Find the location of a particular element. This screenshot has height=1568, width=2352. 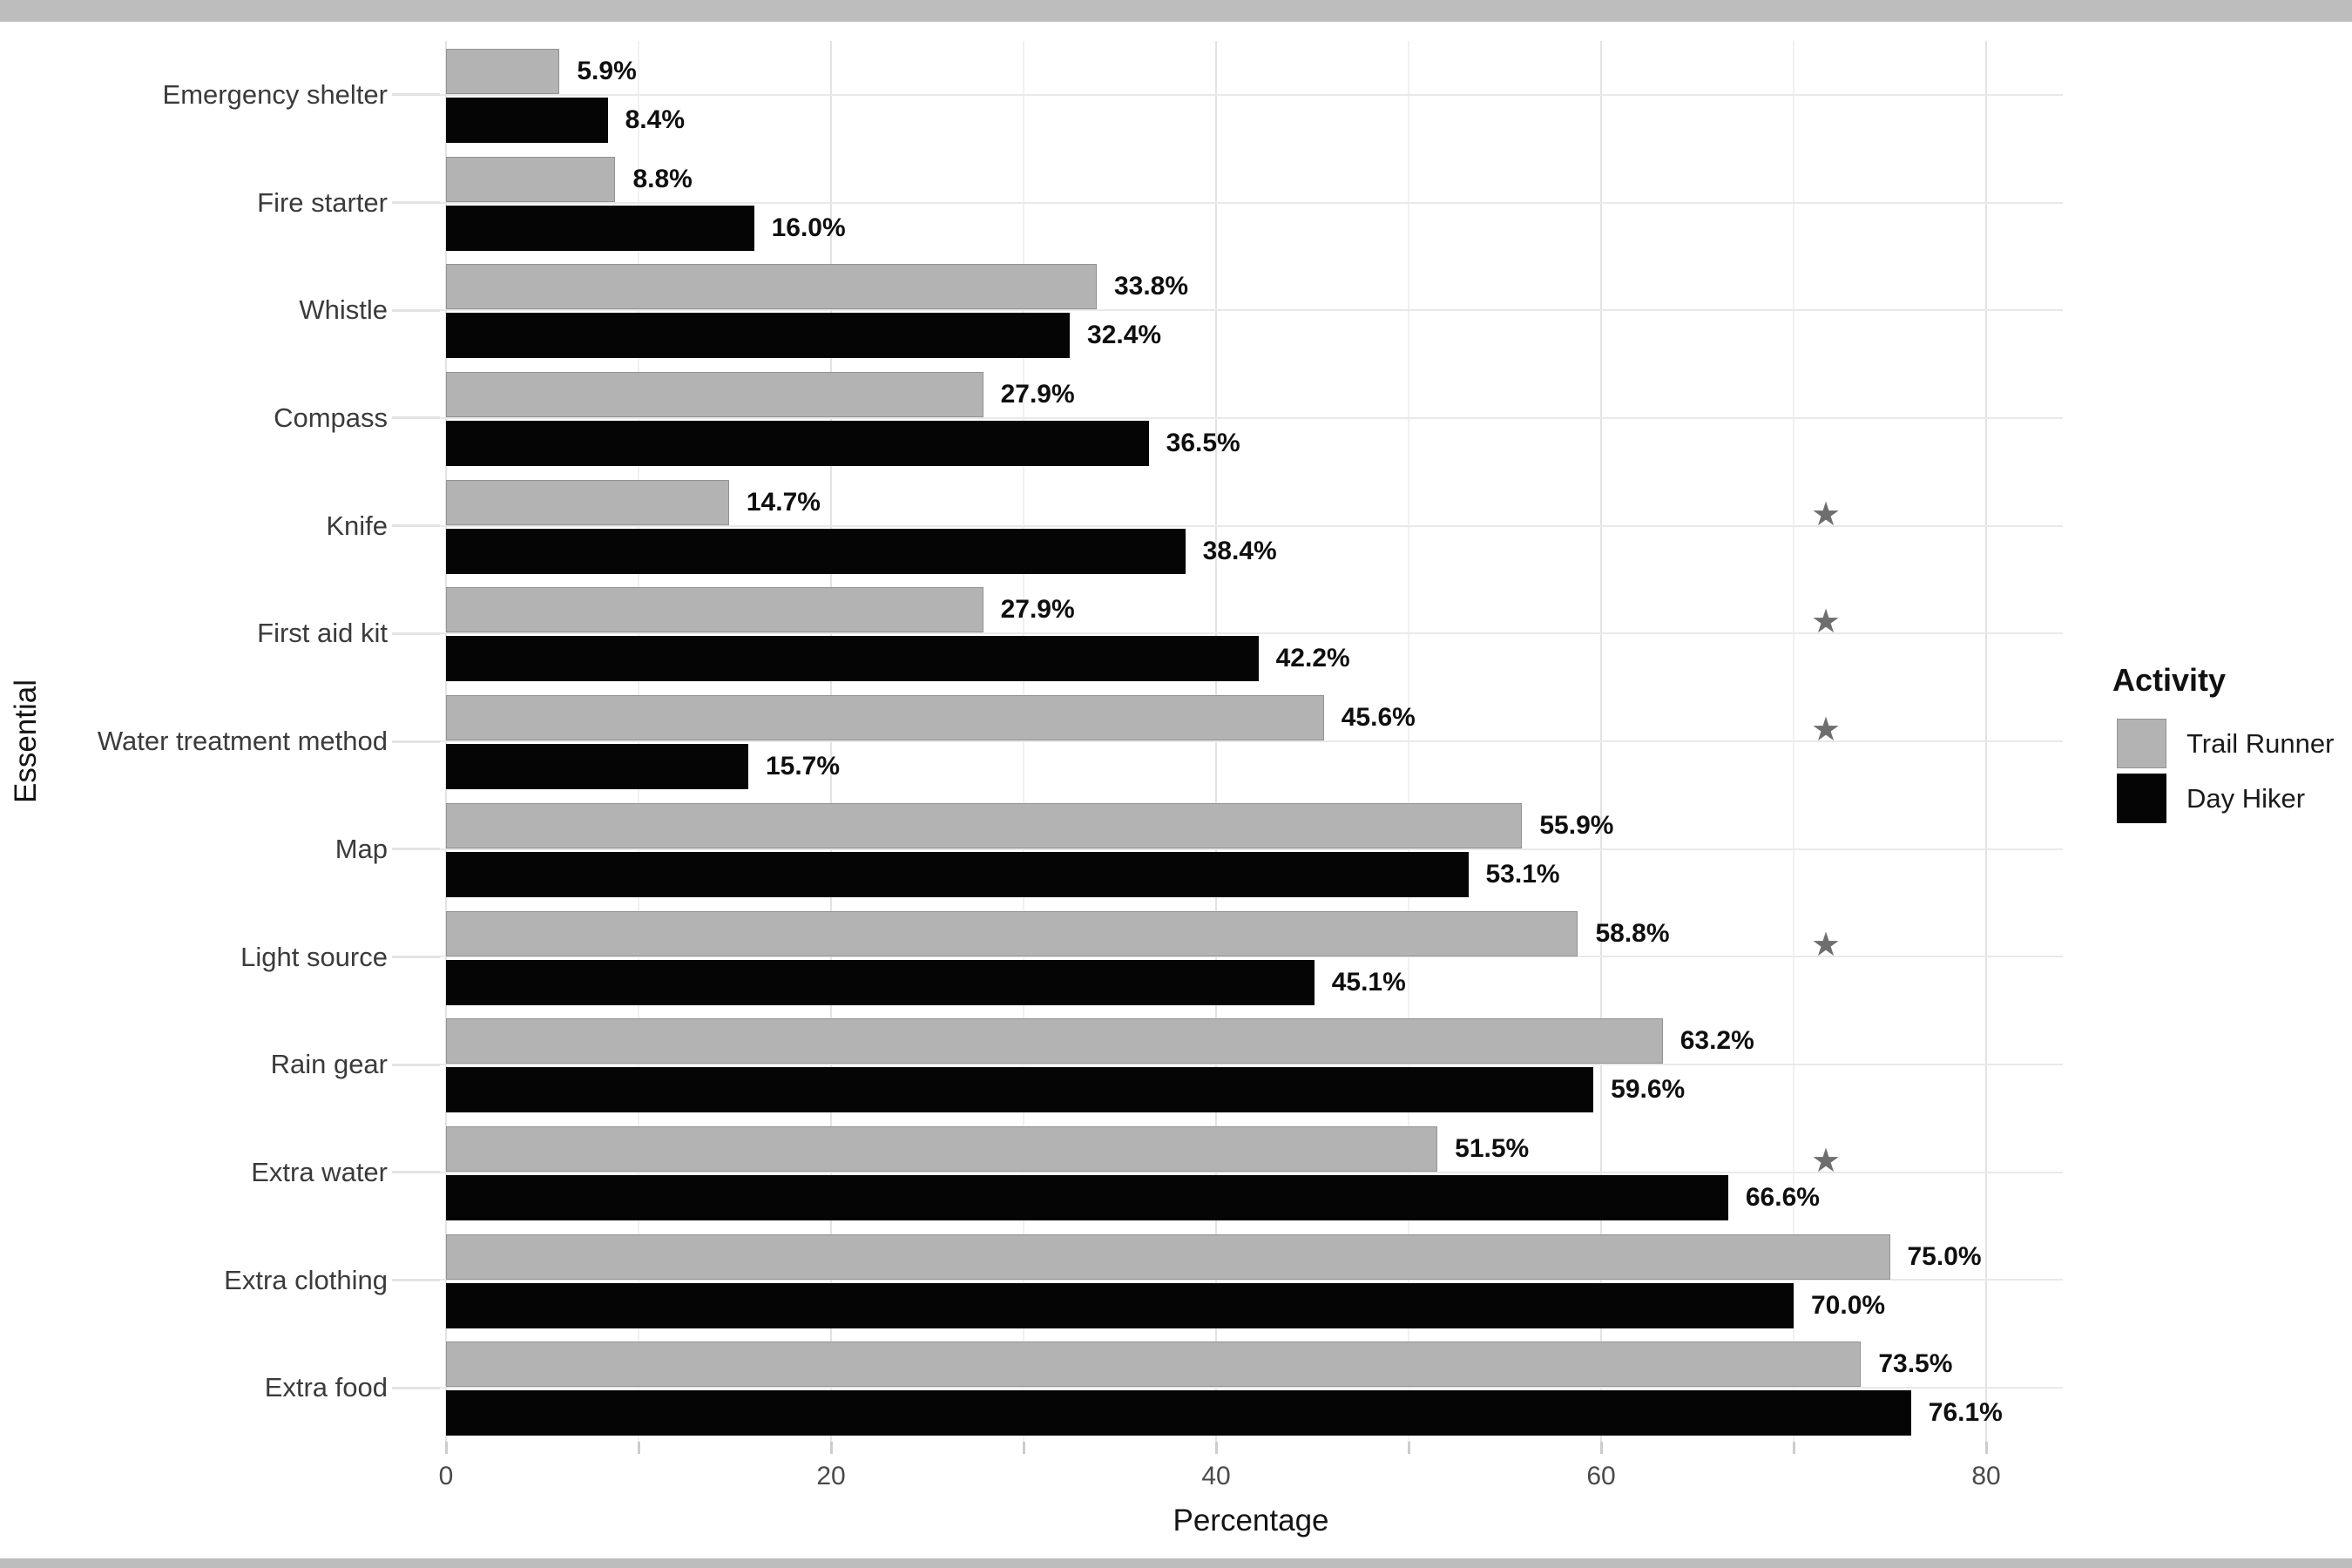

value-label: 66.6% is located at coordinates (1782, 1197).